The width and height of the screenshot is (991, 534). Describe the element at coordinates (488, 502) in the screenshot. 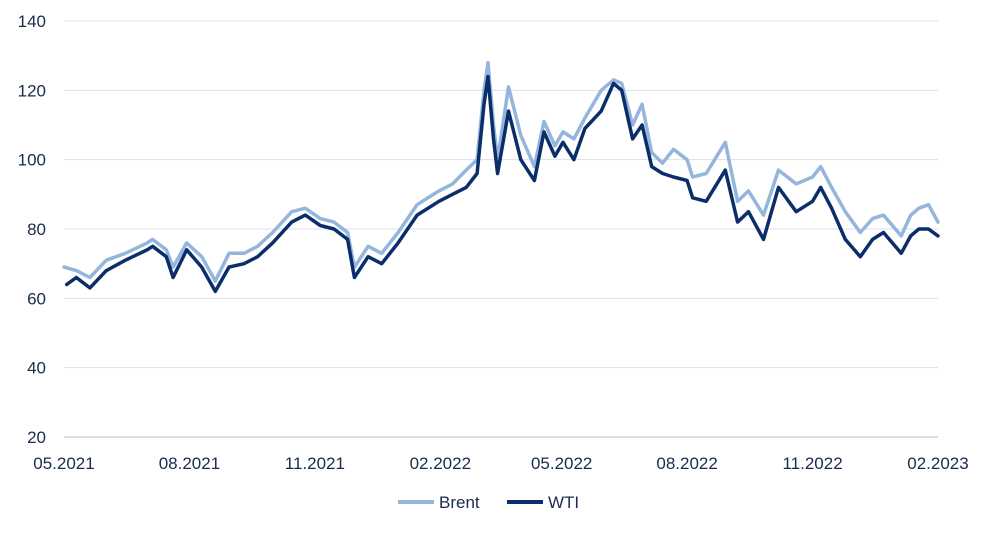

I see `legend: Brent WTI` at that location.